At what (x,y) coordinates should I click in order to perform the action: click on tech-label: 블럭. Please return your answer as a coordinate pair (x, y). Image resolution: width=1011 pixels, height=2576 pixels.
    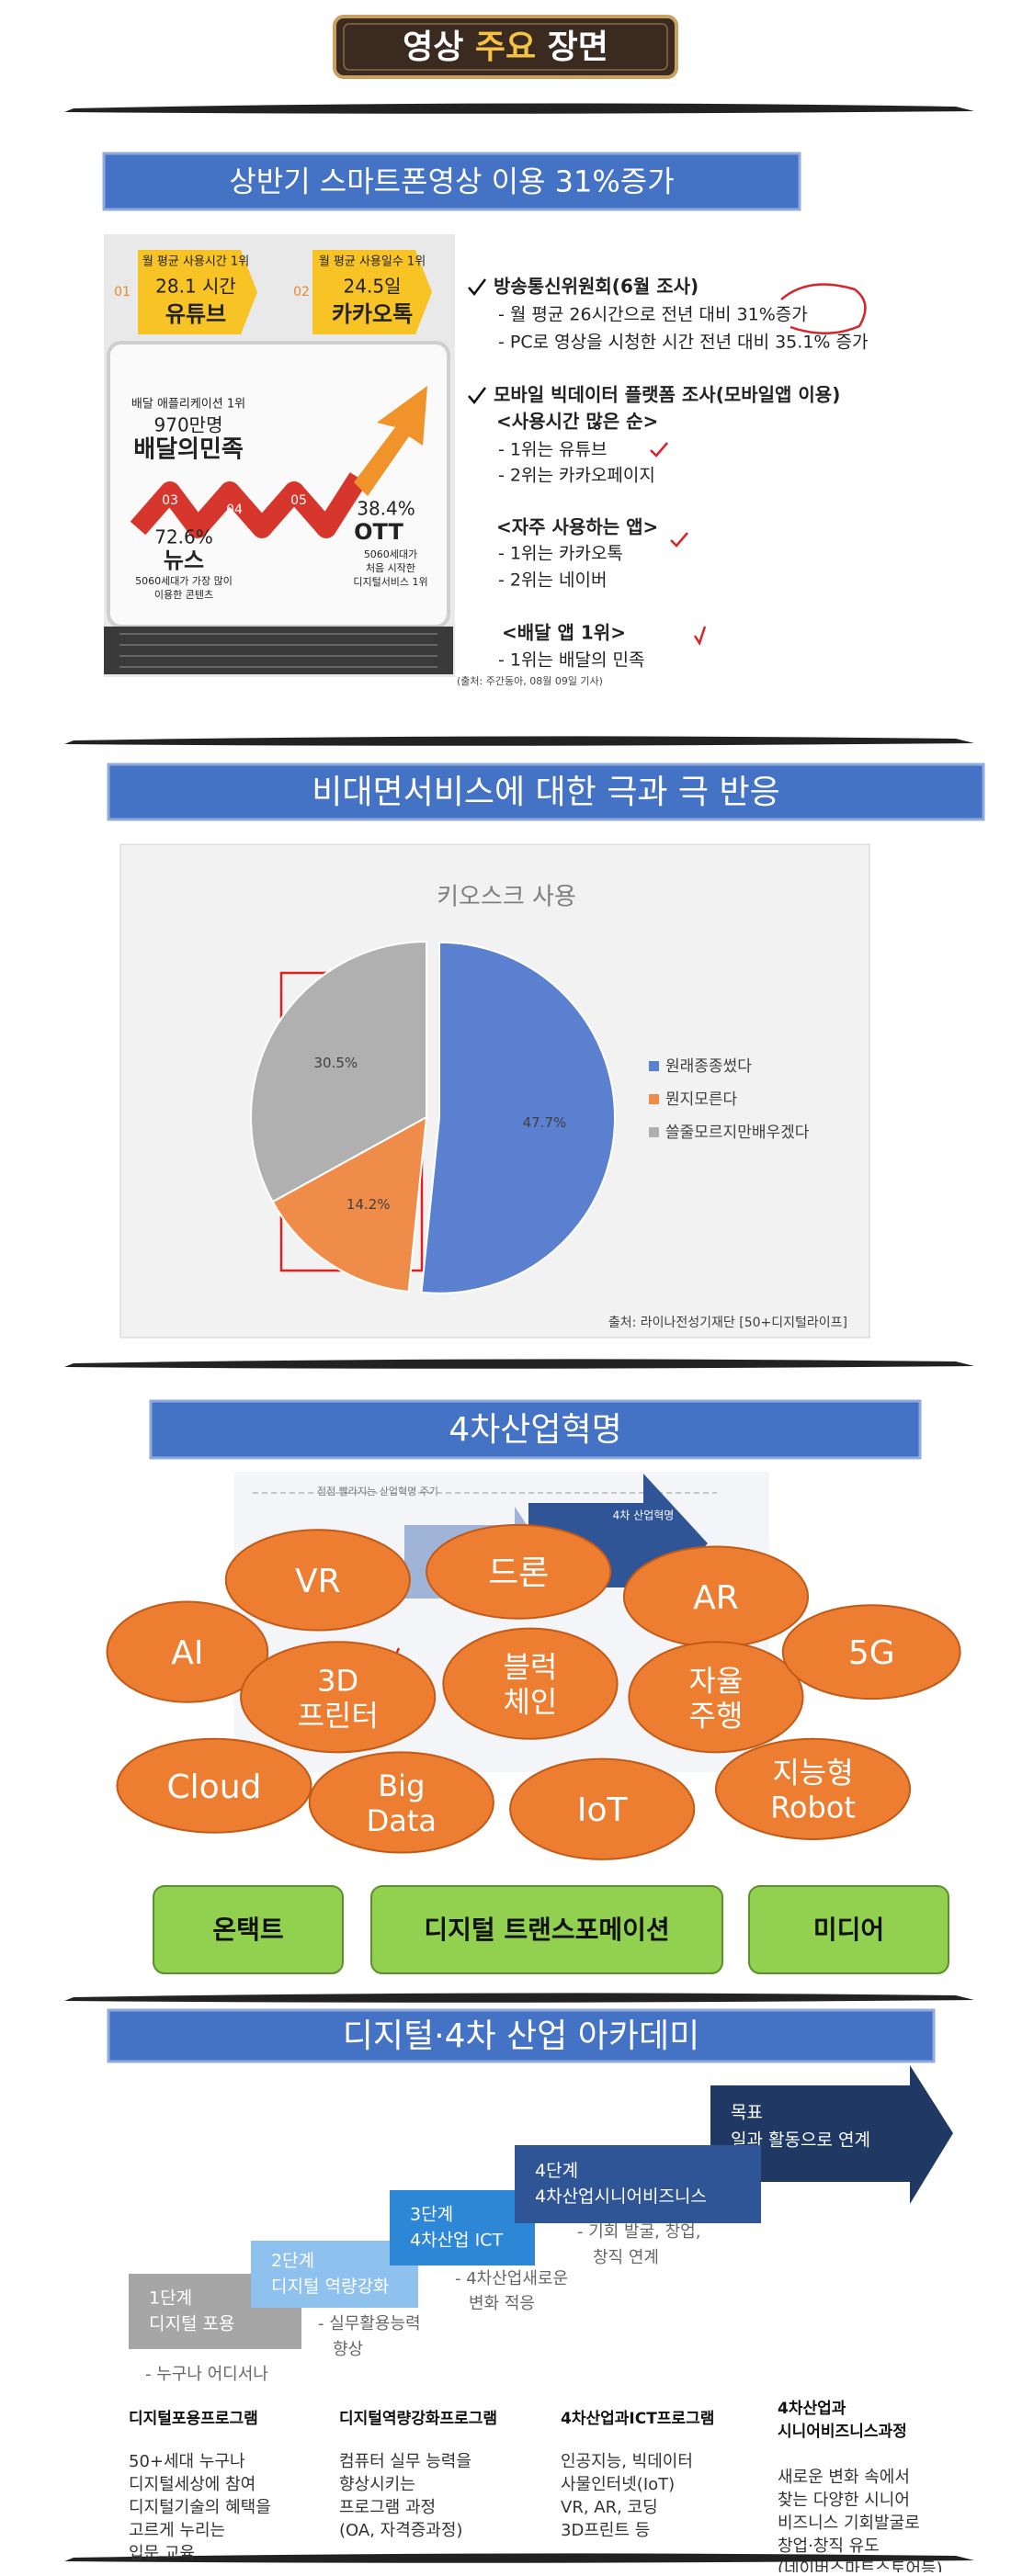
    Looking at the image, I should click on (530, 1667).